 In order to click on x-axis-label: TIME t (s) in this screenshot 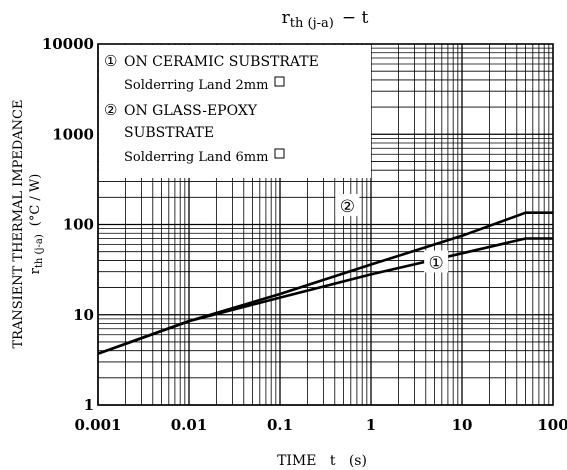, I will do `click(322, 461)`.